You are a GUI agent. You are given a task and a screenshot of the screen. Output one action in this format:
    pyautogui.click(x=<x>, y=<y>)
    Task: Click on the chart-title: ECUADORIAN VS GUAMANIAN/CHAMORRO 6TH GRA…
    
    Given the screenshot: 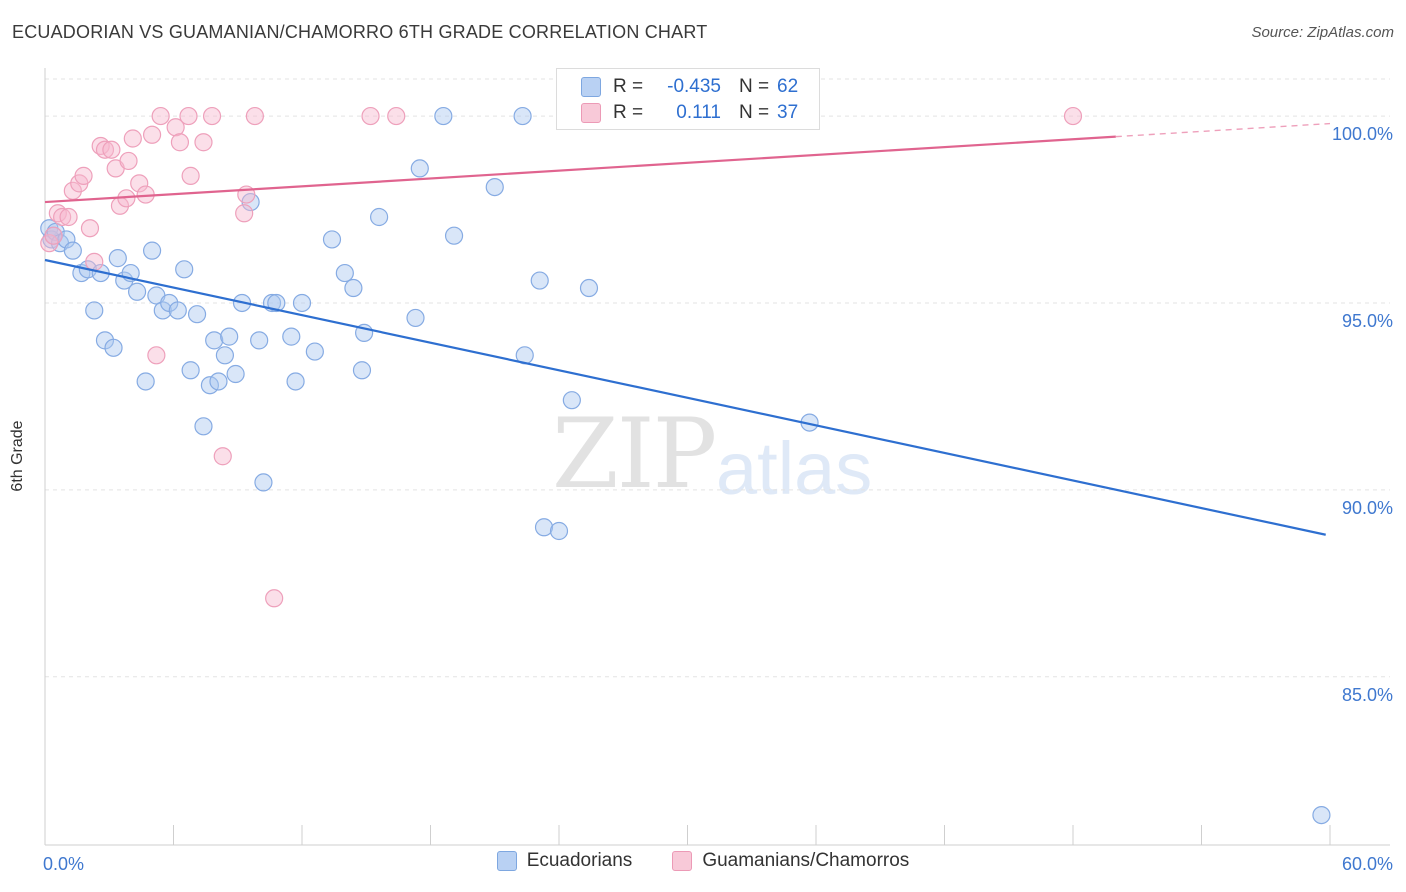 What is the action you would take?
    pyautogui.click(x=360, y=32)
    